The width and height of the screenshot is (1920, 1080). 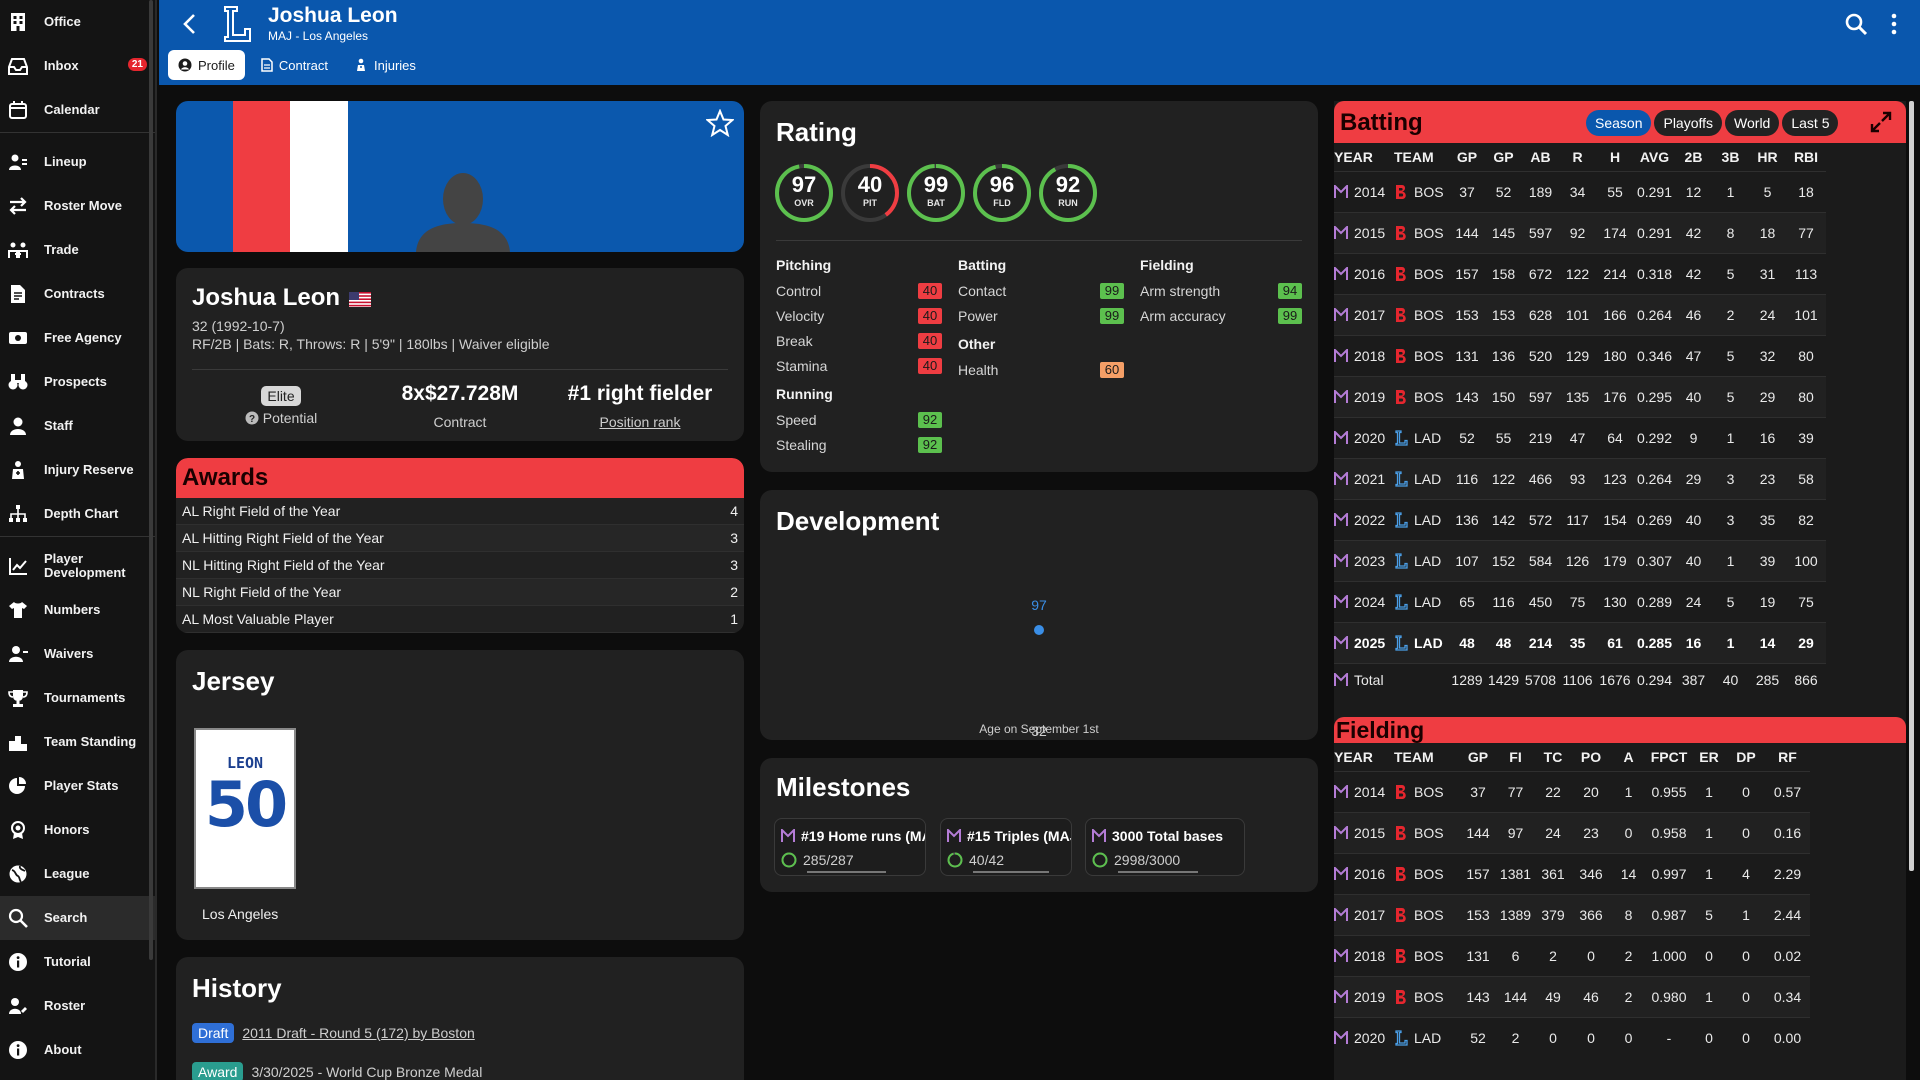 I want to click on year-cell: 2018, so click(x=1370, y=355).